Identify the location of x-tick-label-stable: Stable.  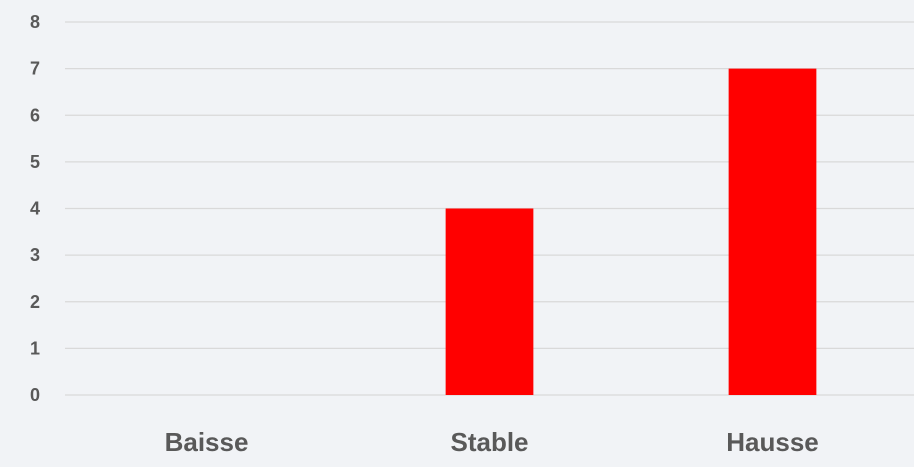
(489, 442).